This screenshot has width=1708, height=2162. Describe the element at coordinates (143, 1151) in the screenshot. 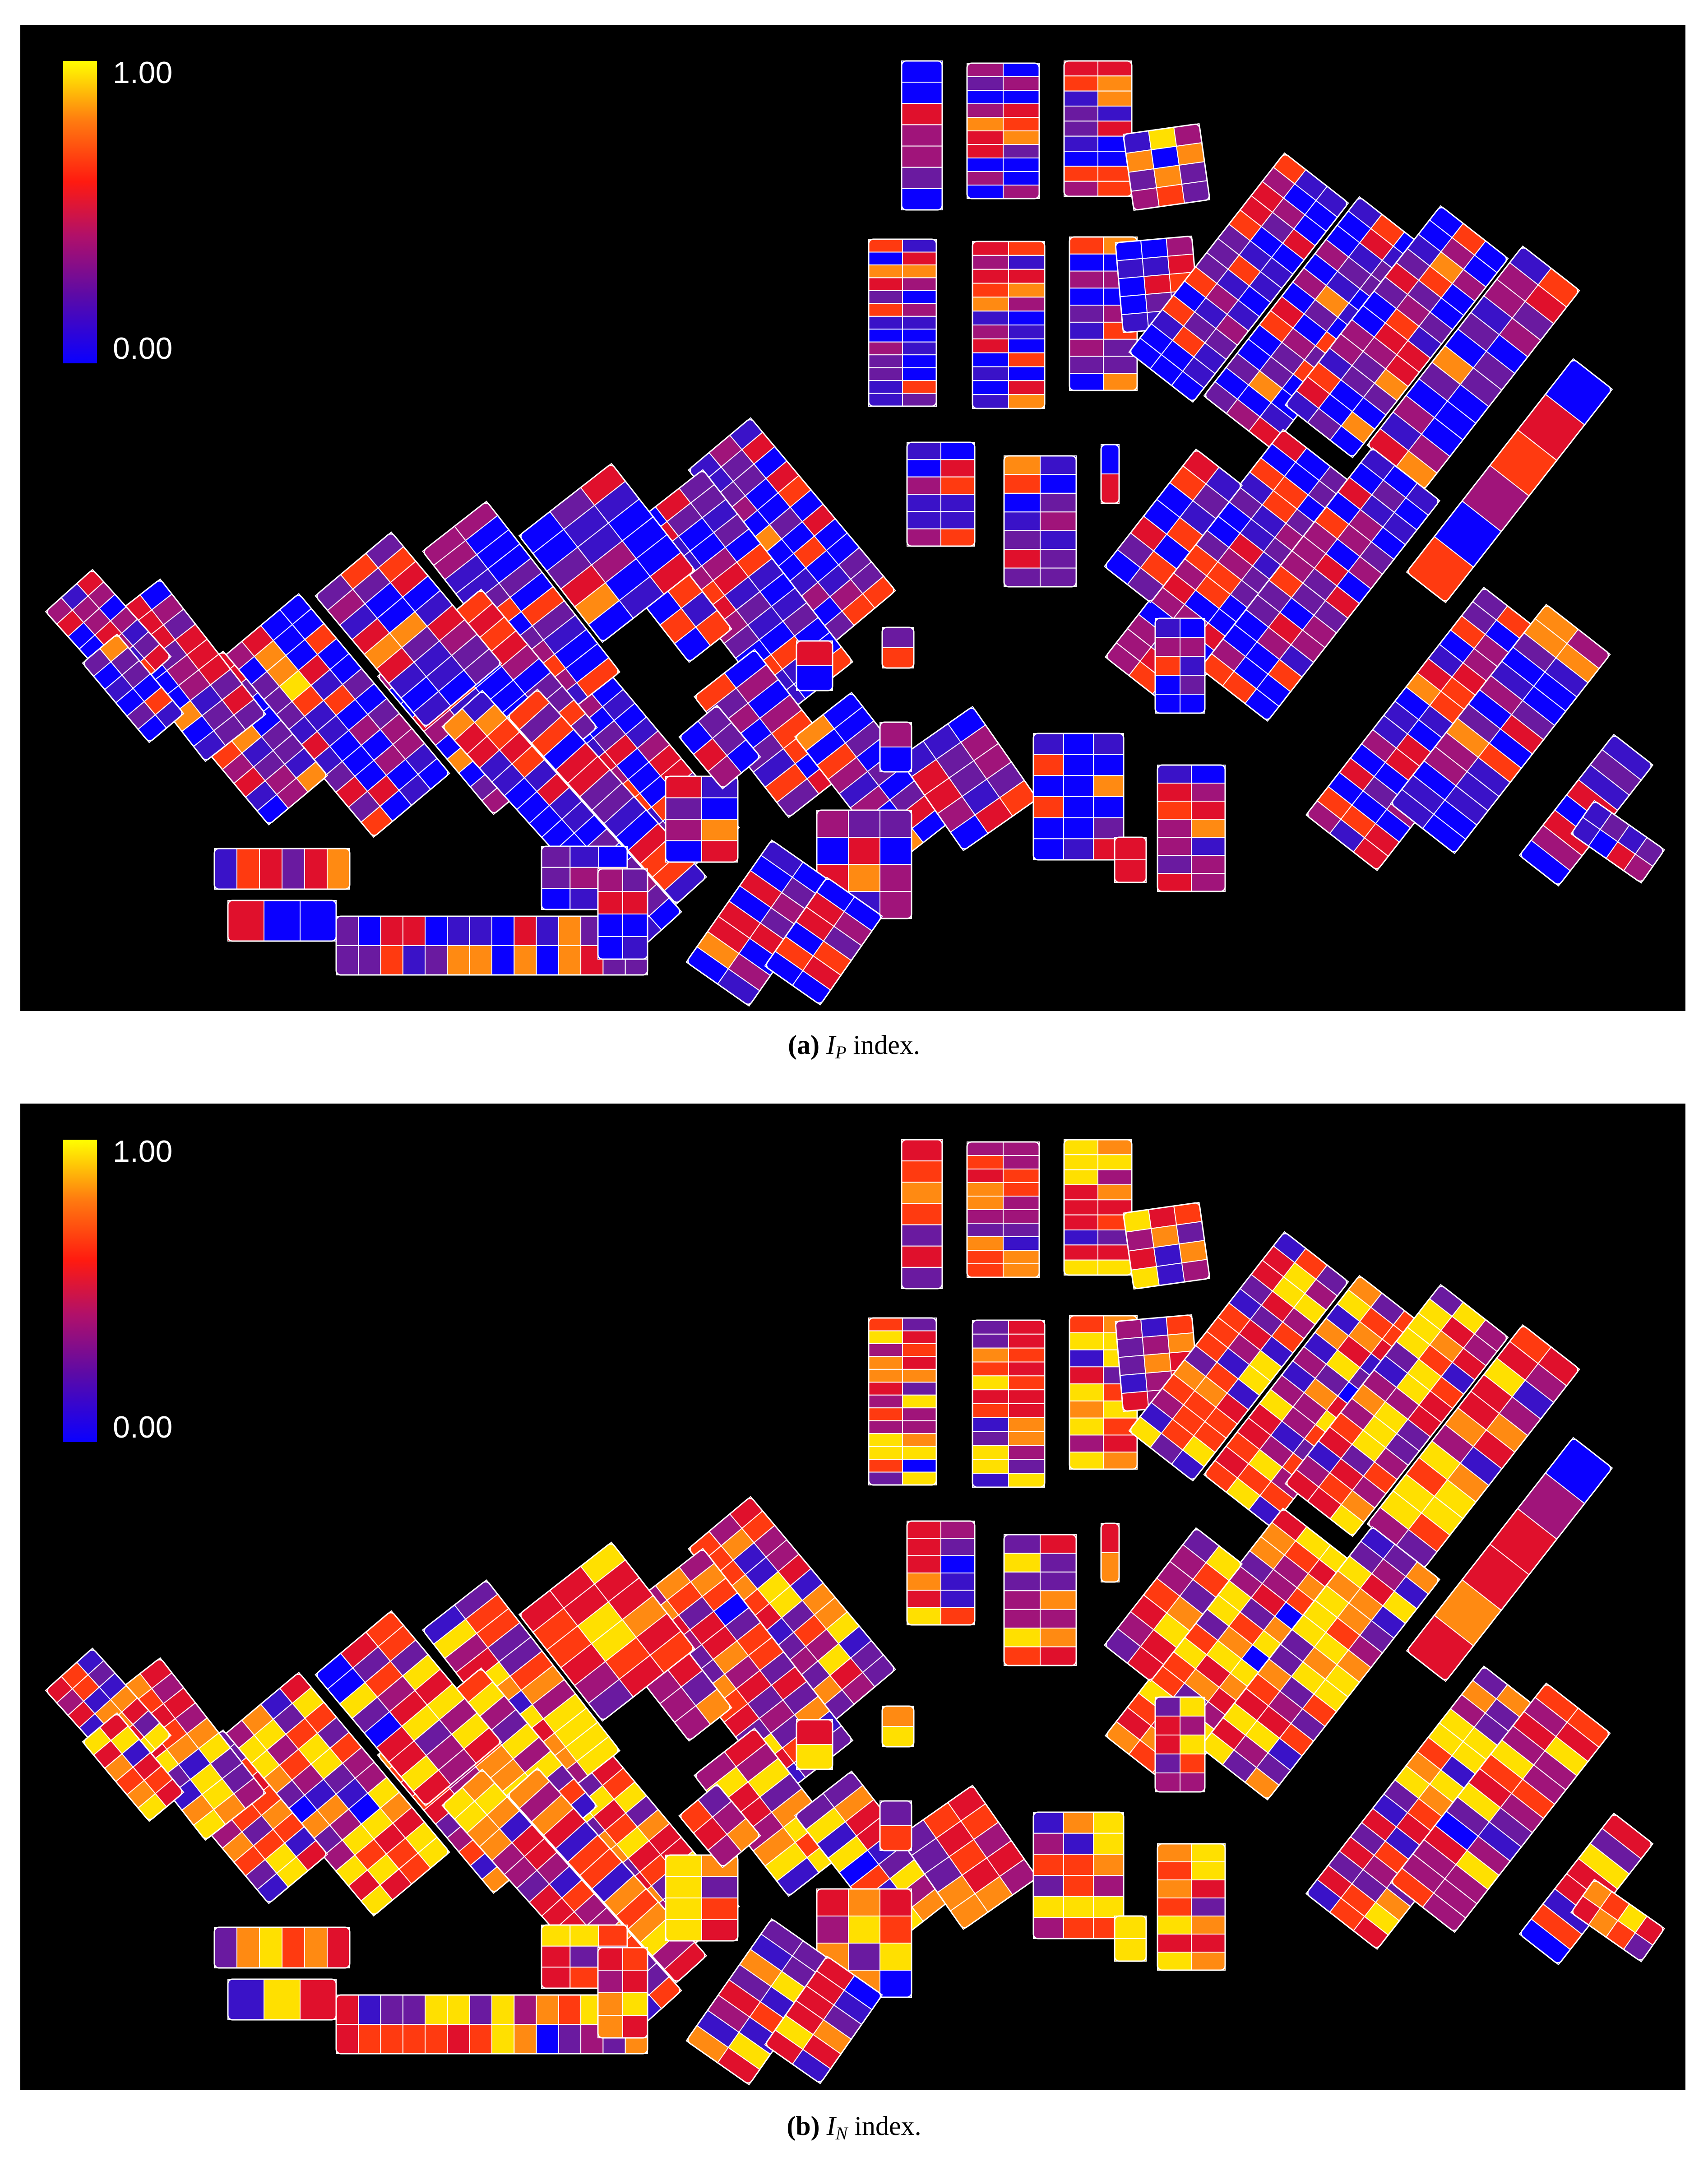

I see `colorbar-max-label: 1.00` at that location.